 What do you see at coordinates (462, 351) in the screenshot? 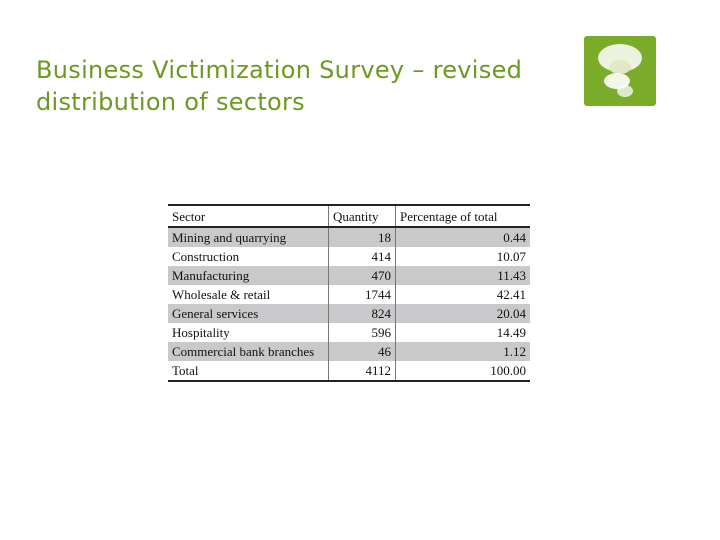
I see `percentage-cell: 1.12` at bounding box center [462, 351].